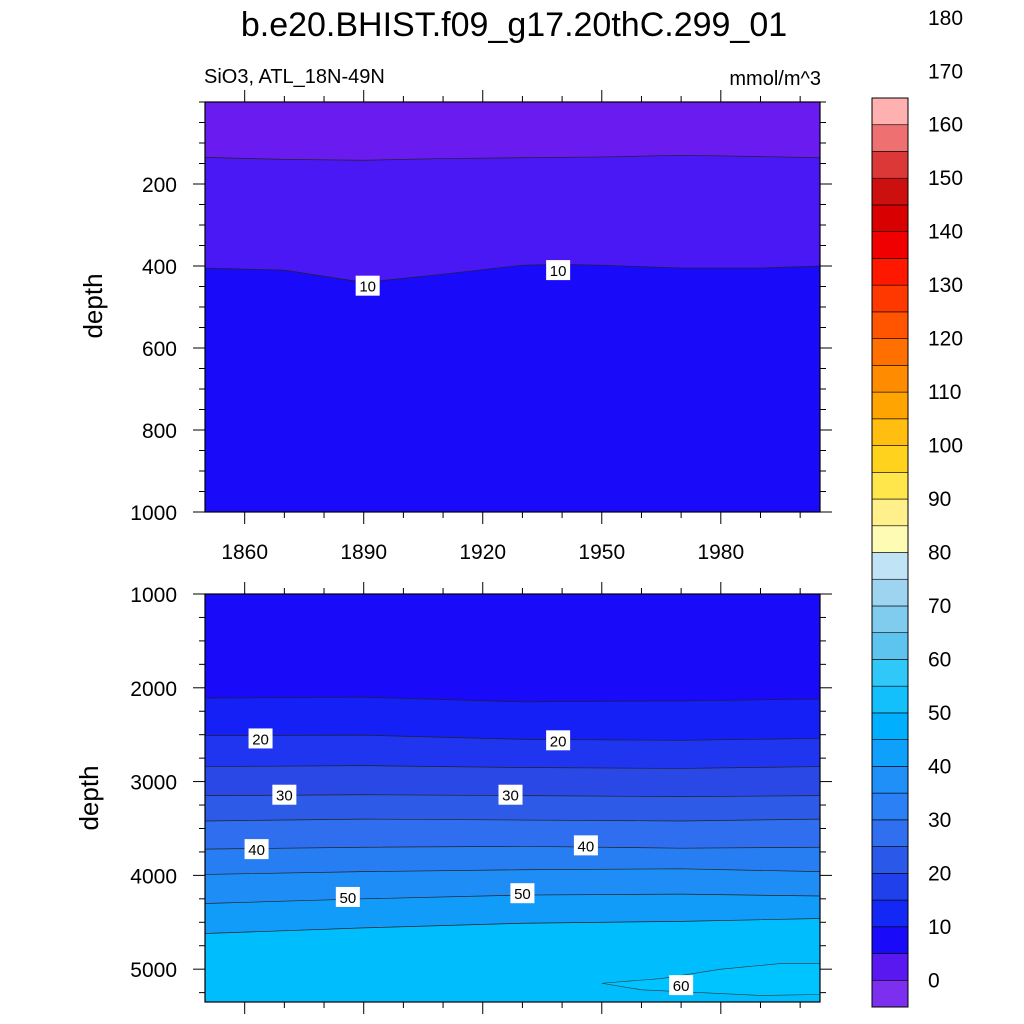  Describe the element at coordinates (159, 185) in the screenshot. I see `y-tick-label: 200` at that location.